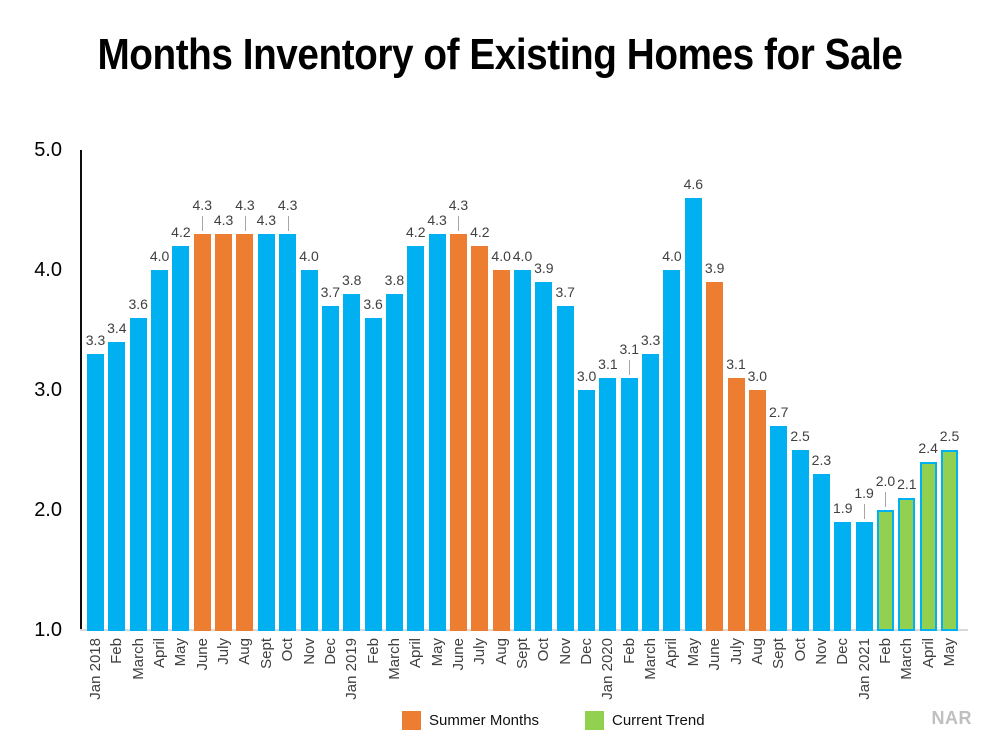 Image resolution: width=1000 pixels, height=750 pixels. I want to click on y-tick-label: 5.0, so click(48, 150).